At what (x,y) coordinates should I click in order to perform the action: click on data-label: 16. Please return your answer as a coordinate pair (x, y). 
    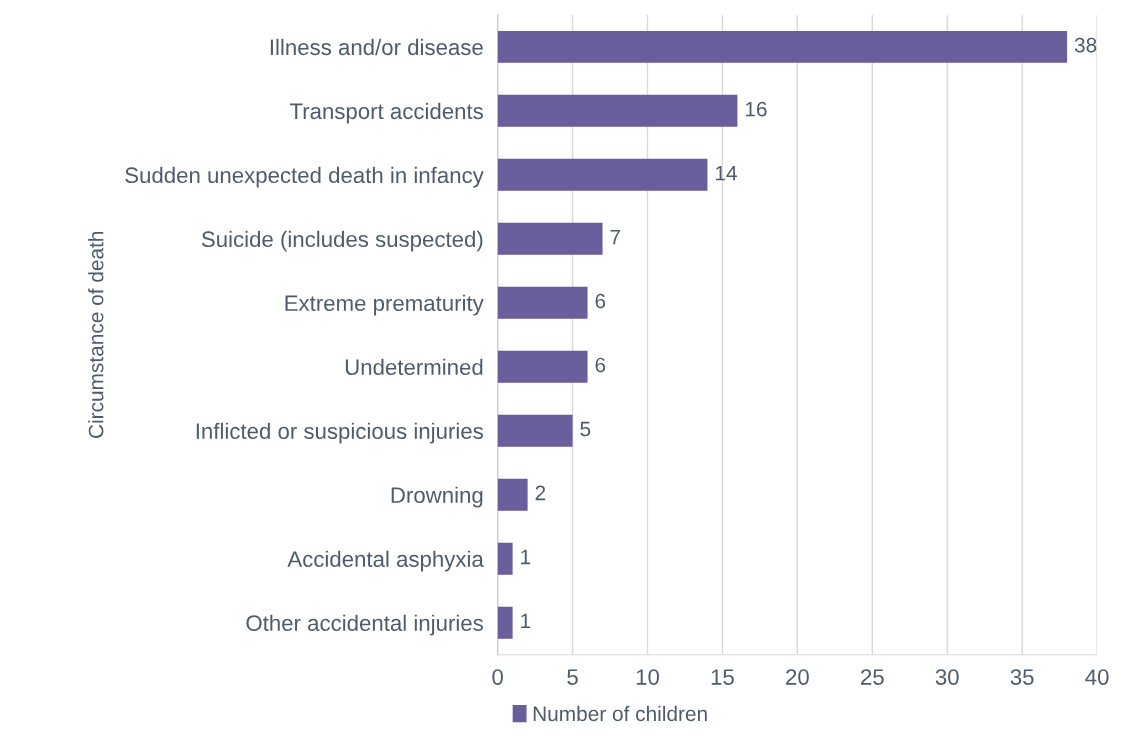
    Looking at the image, I should click on (756, 109).